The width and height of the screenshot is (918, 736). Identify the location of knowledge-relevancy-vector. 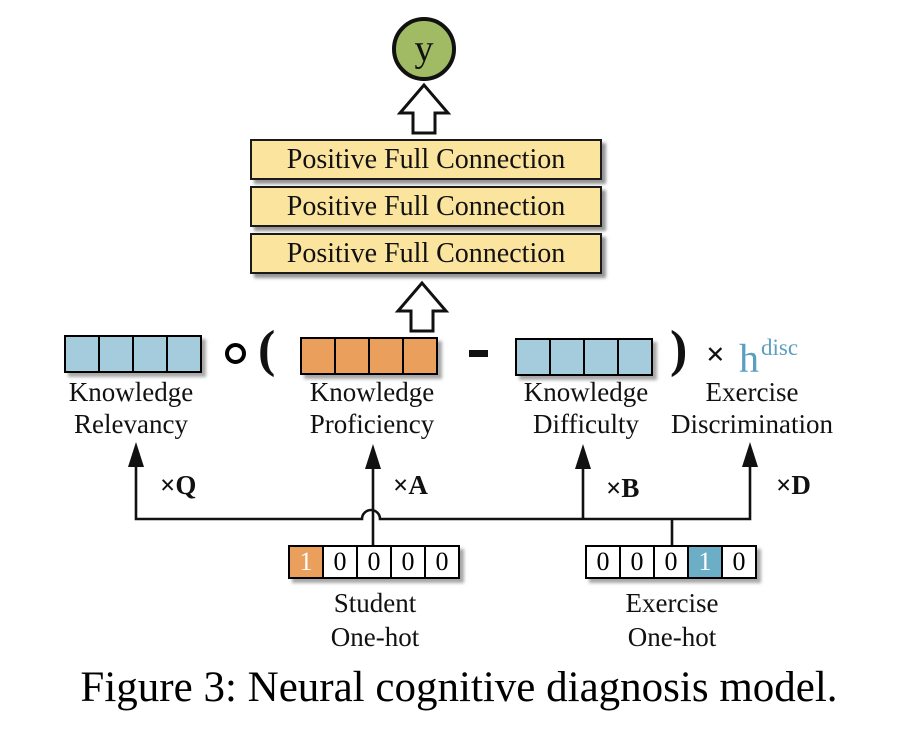
(133, 354).